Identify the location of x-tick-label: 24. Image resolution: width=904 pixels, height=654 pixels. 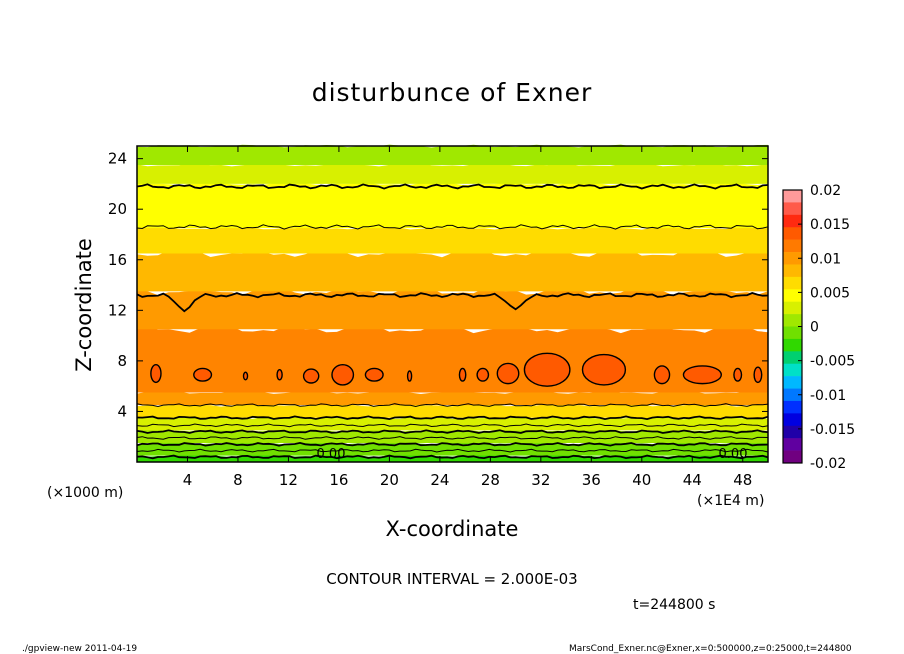
(439, 480).